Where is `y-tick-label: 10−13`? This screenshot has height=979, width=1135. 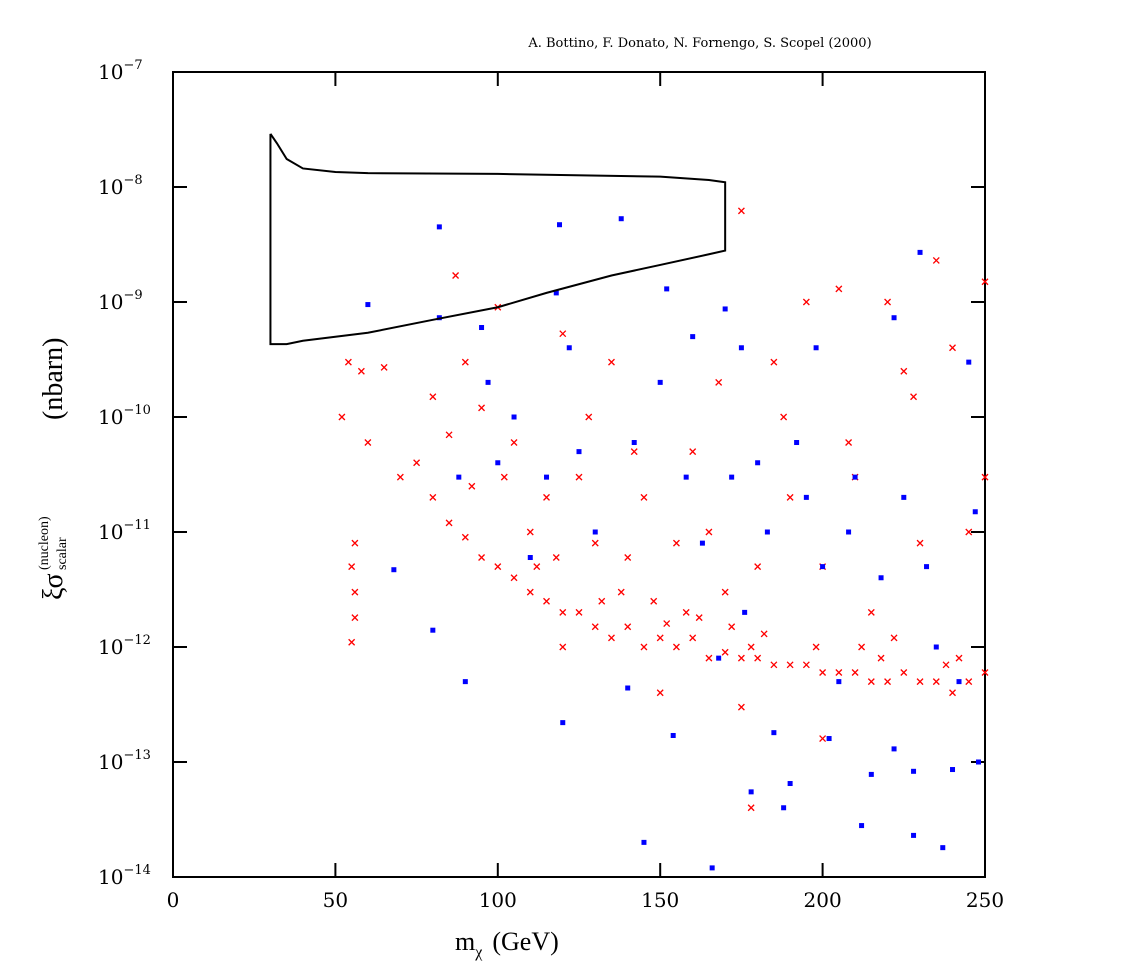 y-tick-label: 10−13 is located at coordinates (124, 761).